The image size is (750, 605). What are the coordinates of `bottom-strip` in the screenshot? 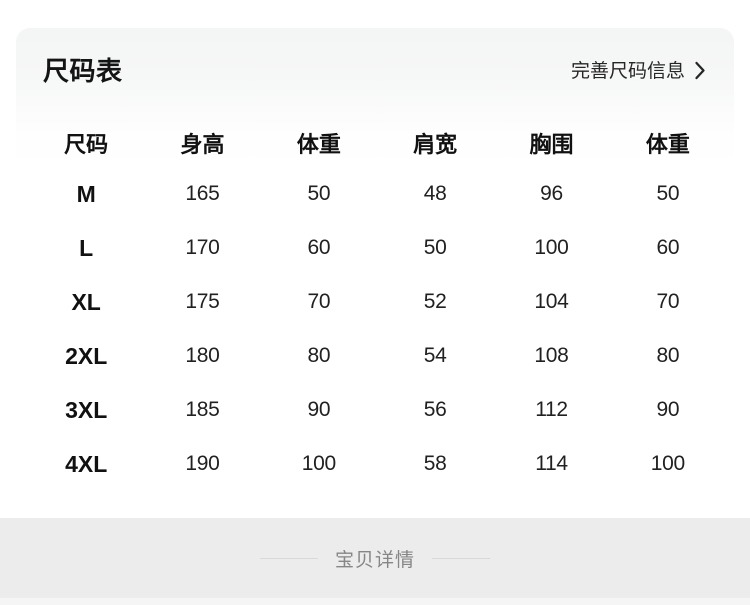 It's located at (375, 601).